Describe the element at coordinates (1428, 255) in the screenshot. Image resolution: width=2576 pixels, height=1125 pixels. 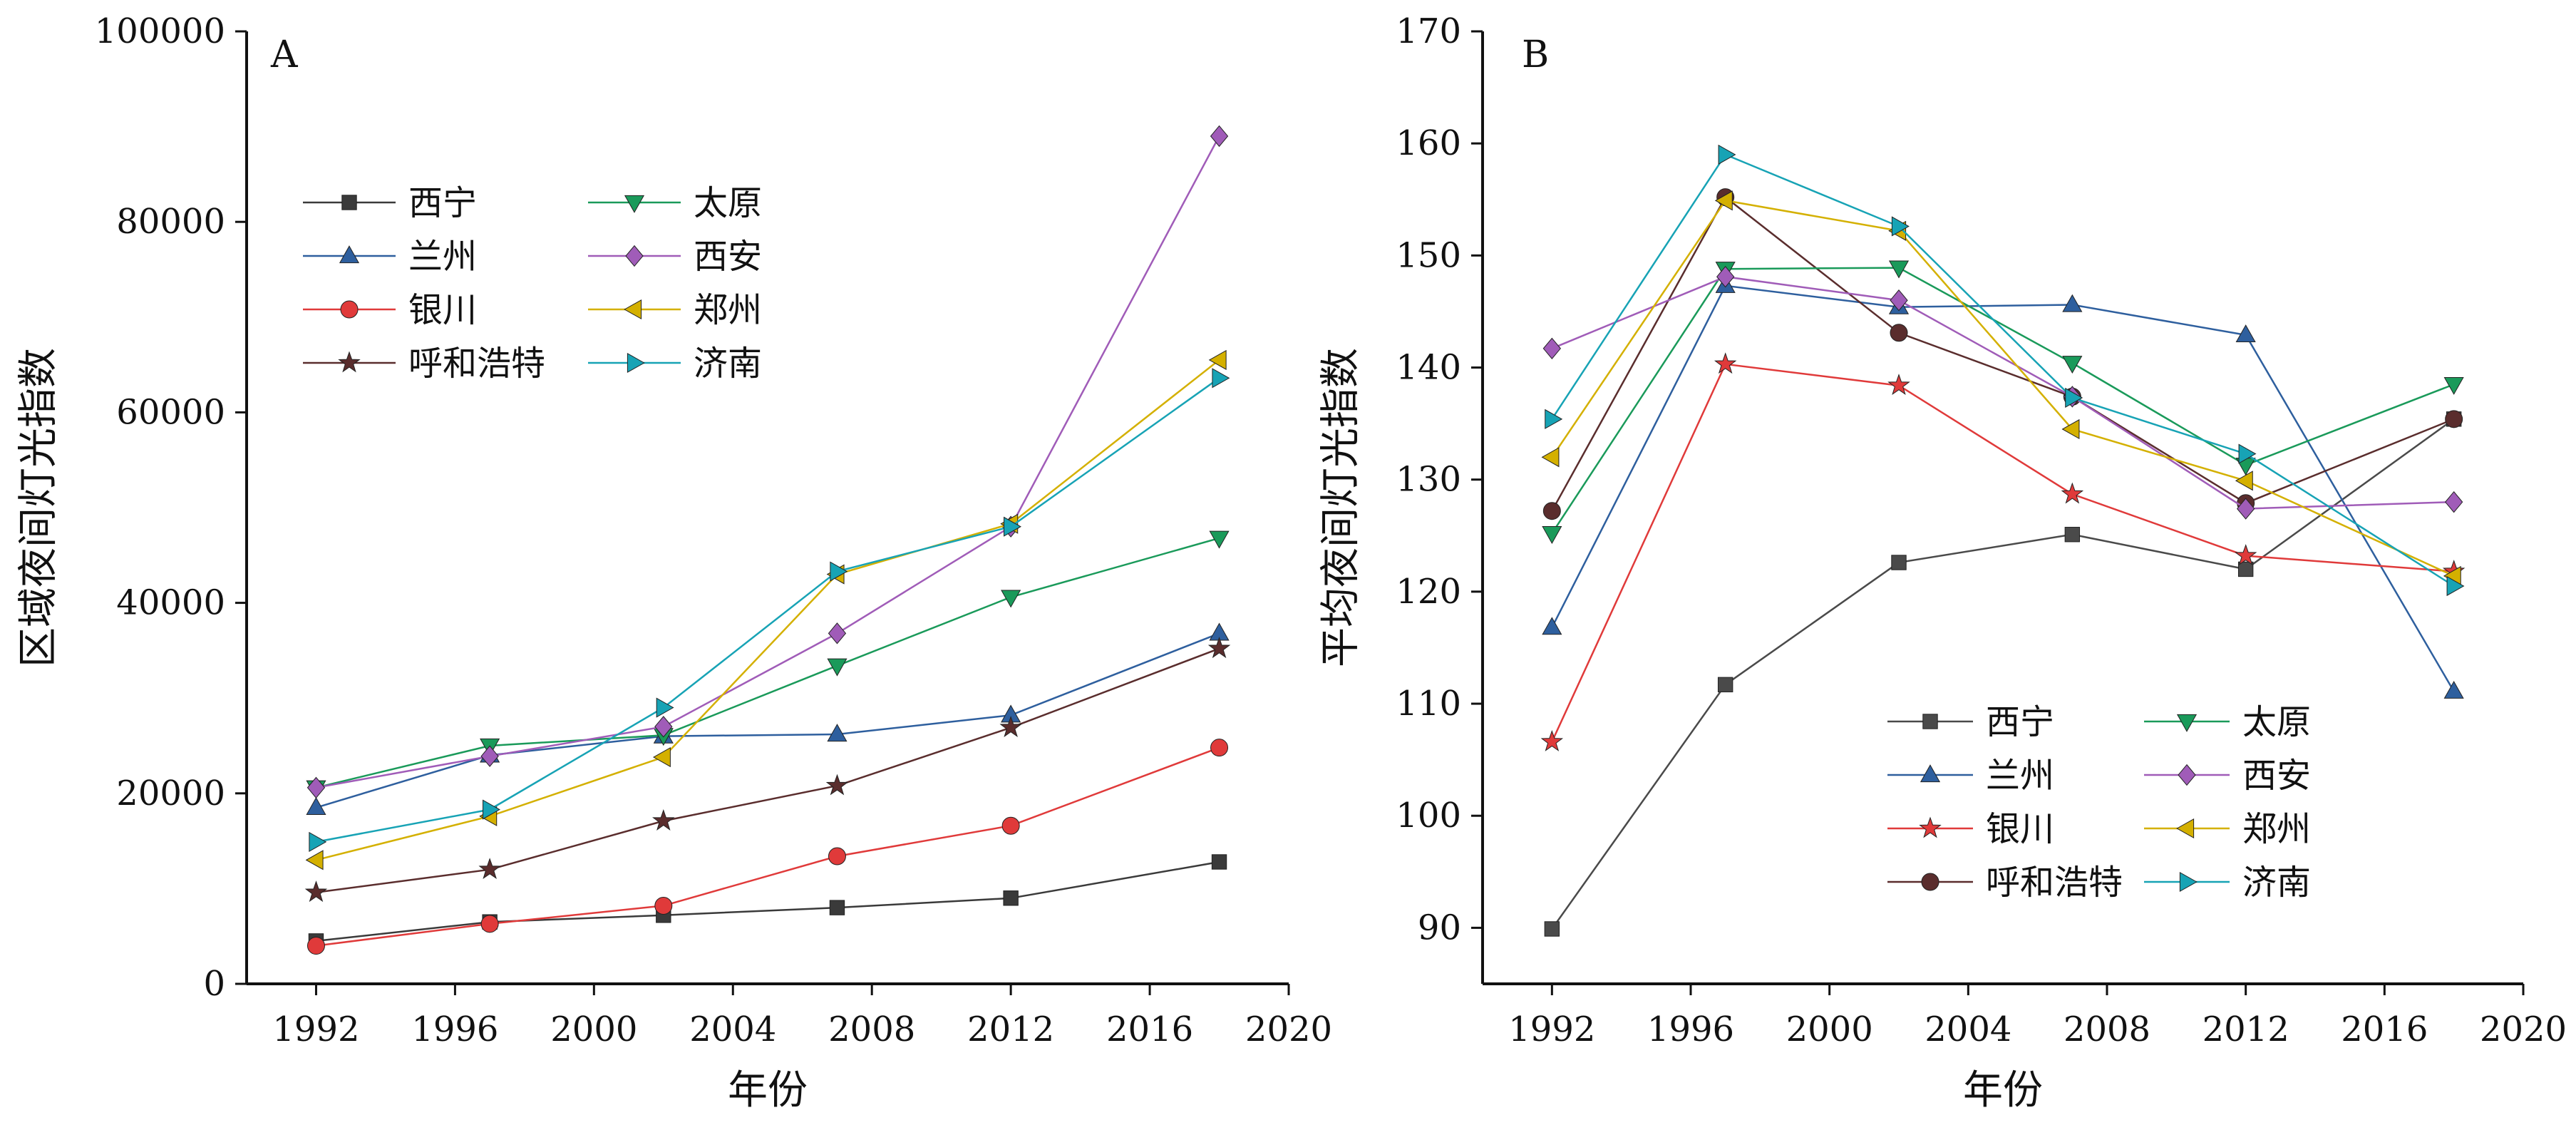
I see `y-tick-label: 150` at that location.